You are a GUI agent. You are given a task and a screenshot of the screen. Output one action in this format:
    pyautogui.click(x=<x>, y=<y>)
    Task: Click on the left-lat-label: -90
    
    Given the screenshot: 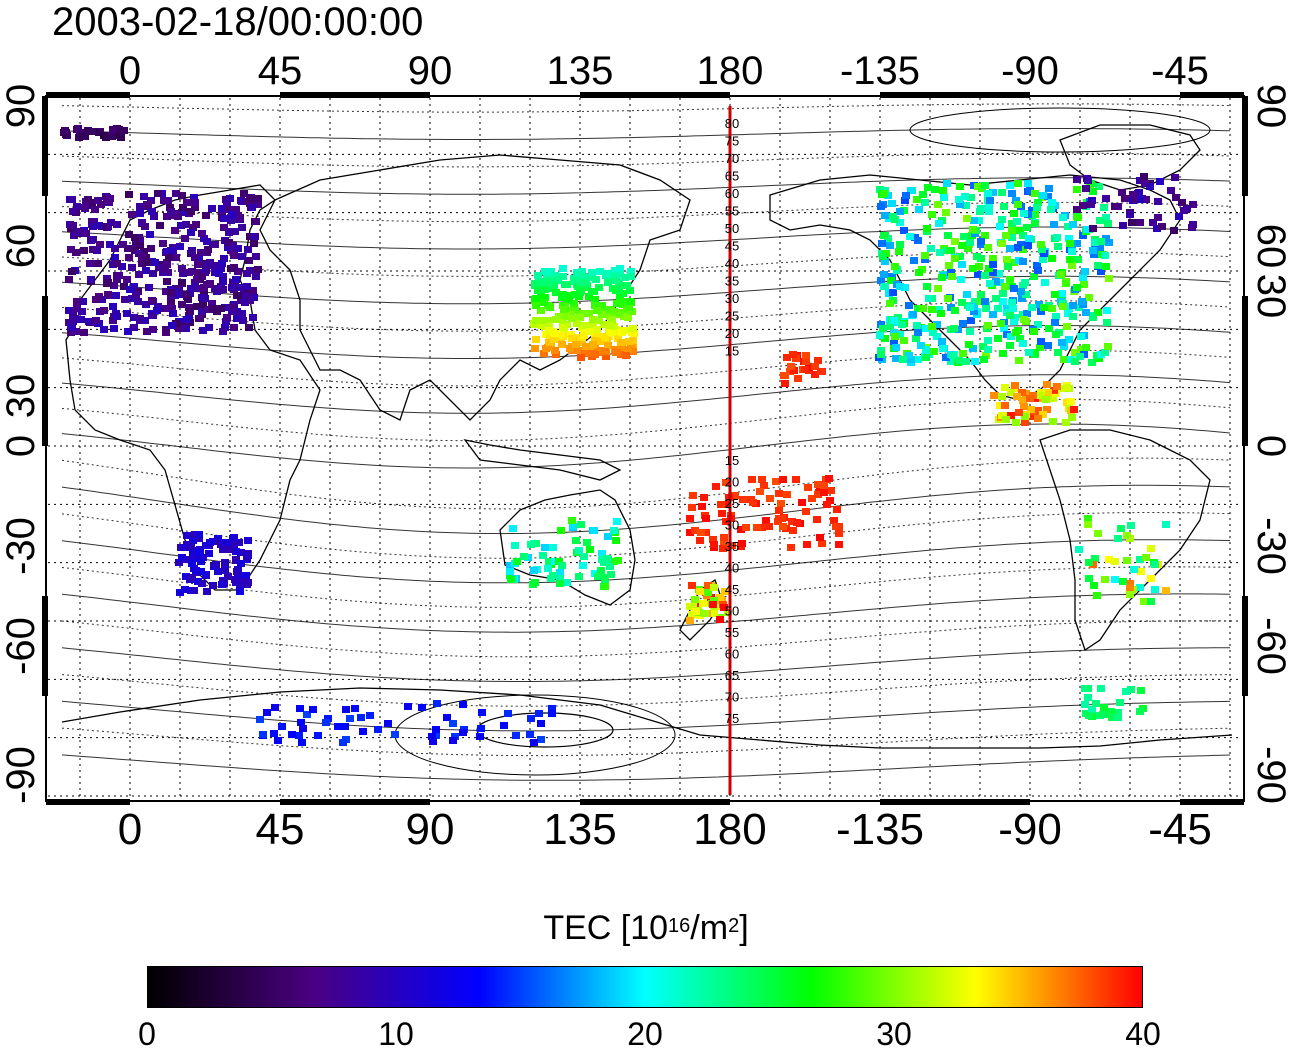 What is the action you would take?
    pyautogui.click(x=21, y=775)
    